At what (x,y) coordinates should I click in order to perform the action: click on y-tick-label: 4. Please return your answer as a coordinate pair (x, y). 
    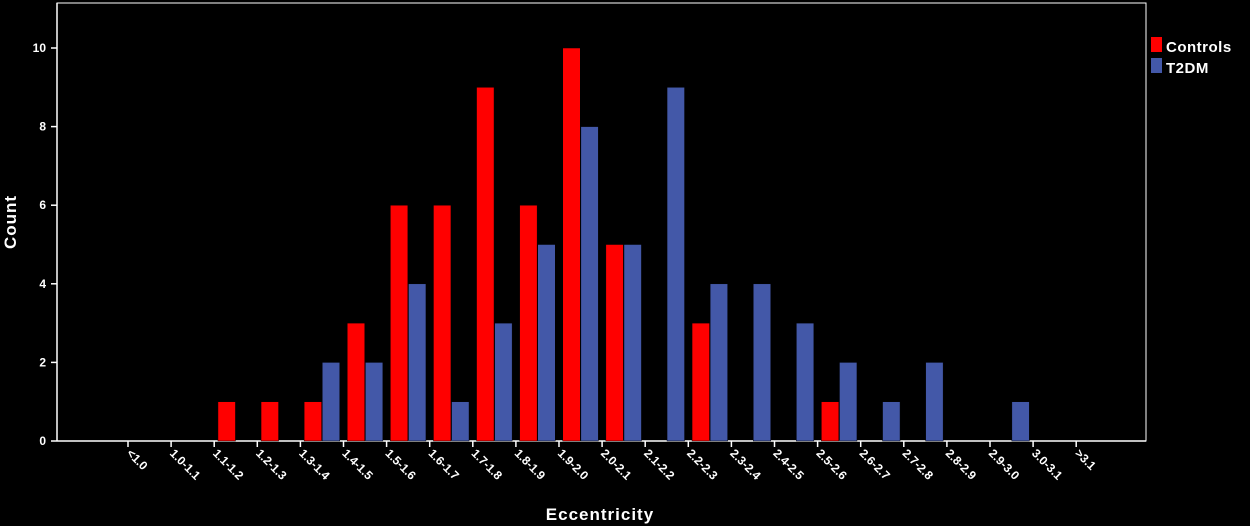
    Looking at the image, I should click on (42, 284).